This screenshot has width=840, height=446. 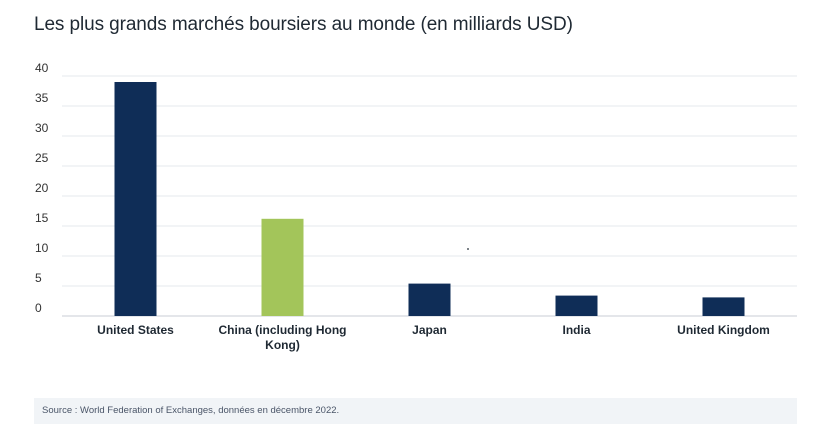 I want to click on x-tick-label: United States, so click(x=135, y=330).